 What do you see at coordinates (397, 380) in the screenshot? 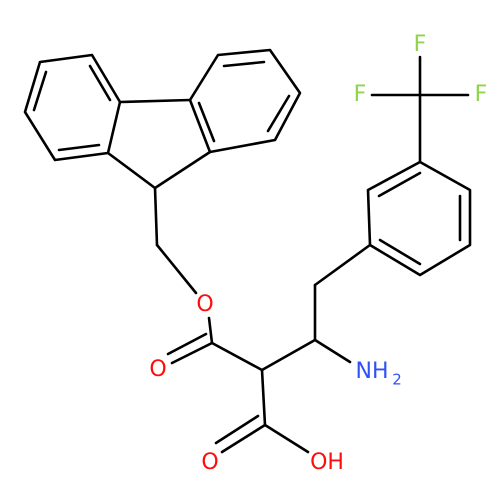
I see `atom-subscript: 2` at bounding box center [397, 380].